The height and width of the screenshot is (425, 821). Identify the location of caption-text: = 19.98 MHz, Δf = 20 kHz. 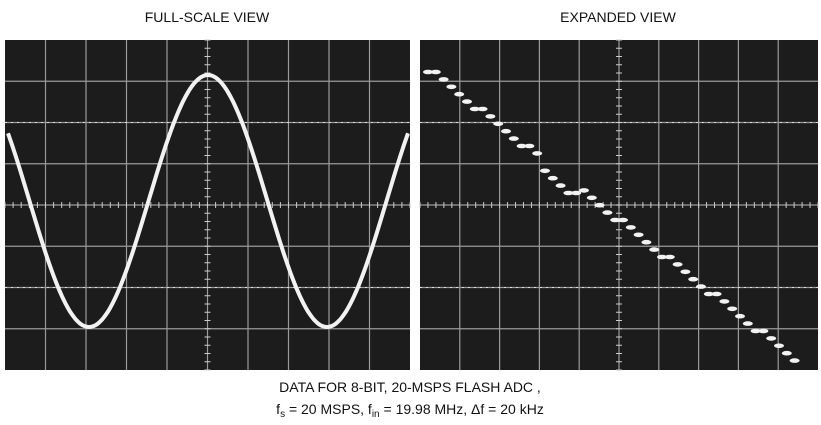
(462, 409).